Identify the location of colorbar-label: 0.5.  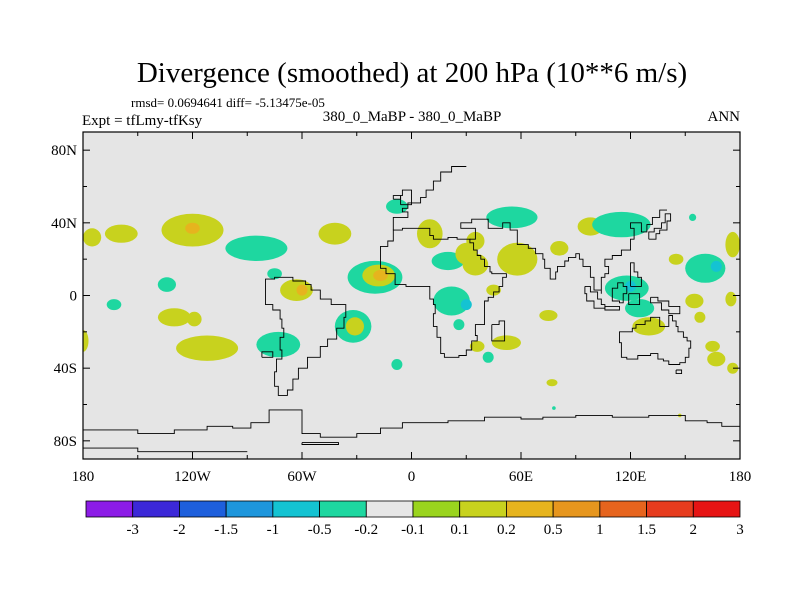
(553, 530).